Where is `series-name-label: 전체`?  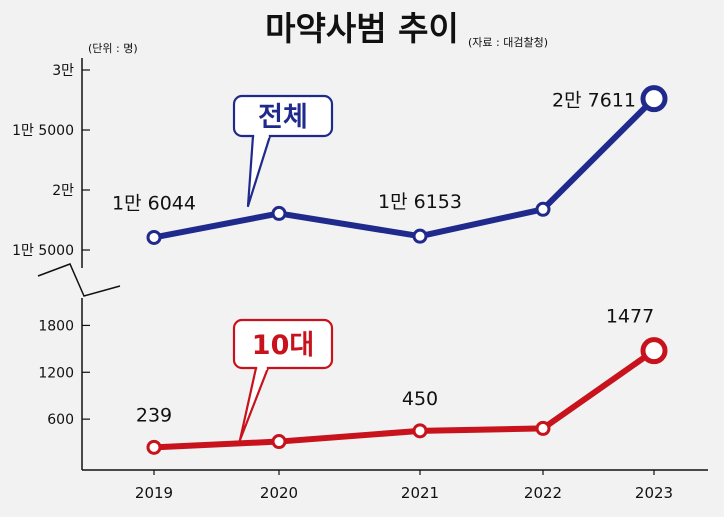
series-name-label: 전체 is located at coordinates (283, 117).